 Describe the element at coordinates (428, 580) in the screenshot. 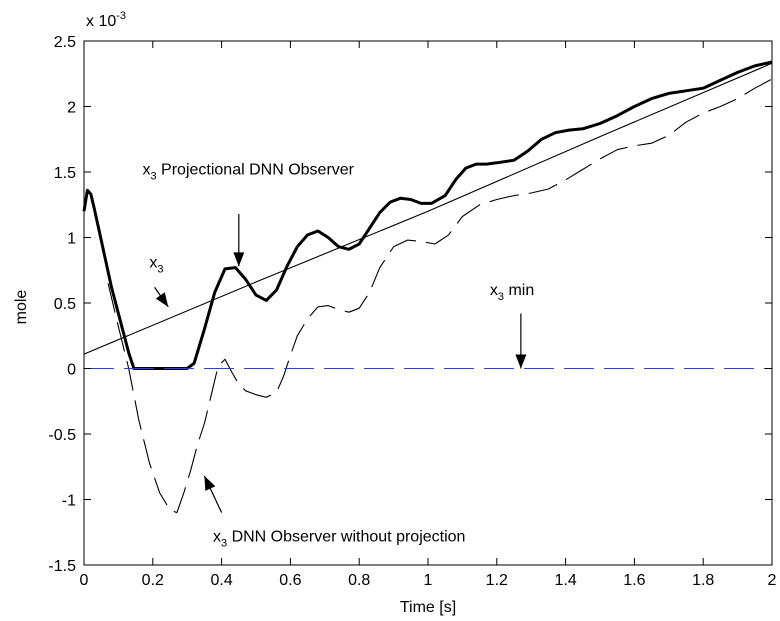

I see `x-tick-label: 1` at that location.